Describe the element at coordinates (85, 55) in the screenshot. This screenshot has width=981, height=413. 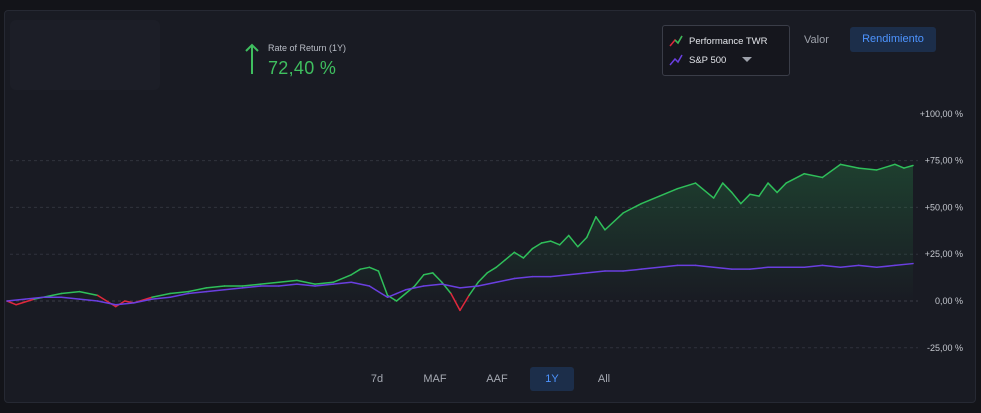
I see `redacted-area` at that location.